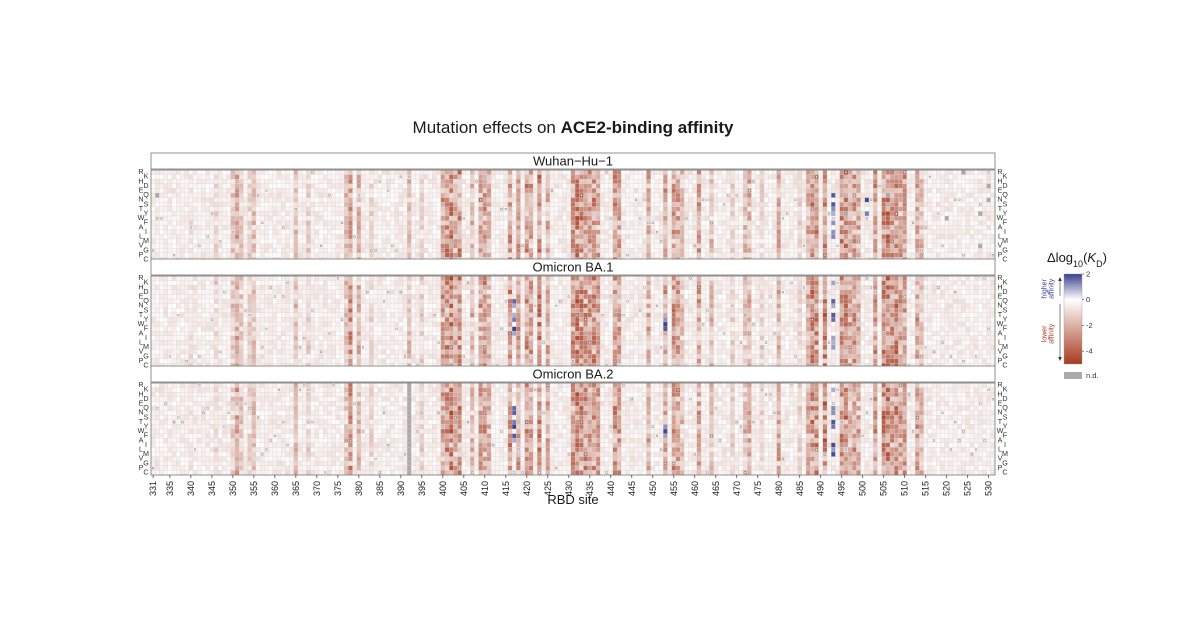 The width and height of the screenshot is (1200, 626). I want to click on row-label-left: M, so click(146, 240).